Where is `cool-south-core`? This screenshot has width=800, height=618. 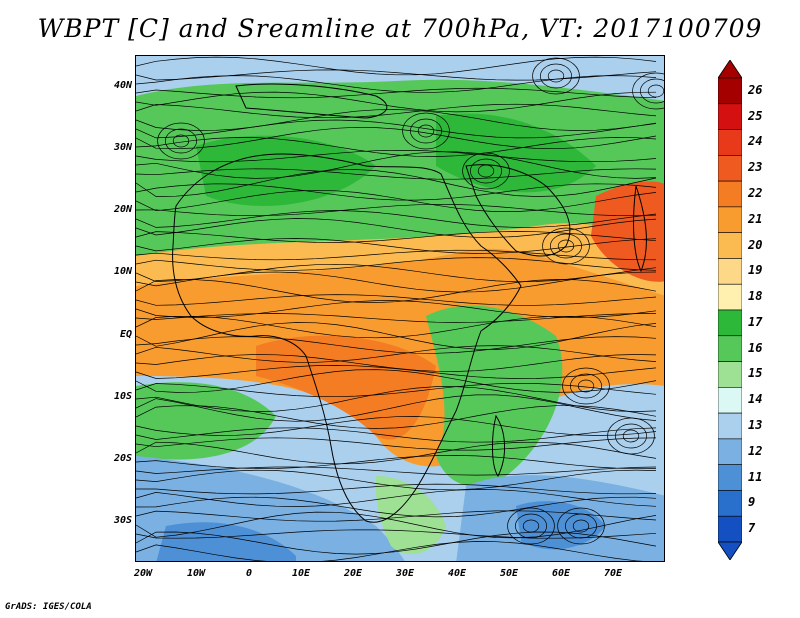 cool-south-core is located at coordinates (226, 541).